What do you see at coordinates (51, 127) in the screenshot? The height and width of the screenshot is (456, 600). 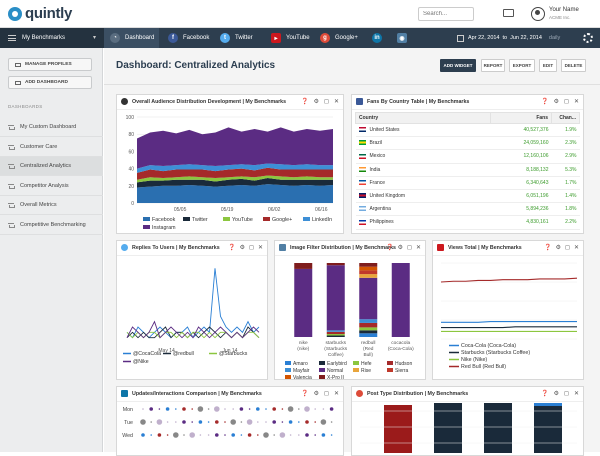 I see `sidebar-item: My Custom Dashboard` at bounding box center [51, 127].